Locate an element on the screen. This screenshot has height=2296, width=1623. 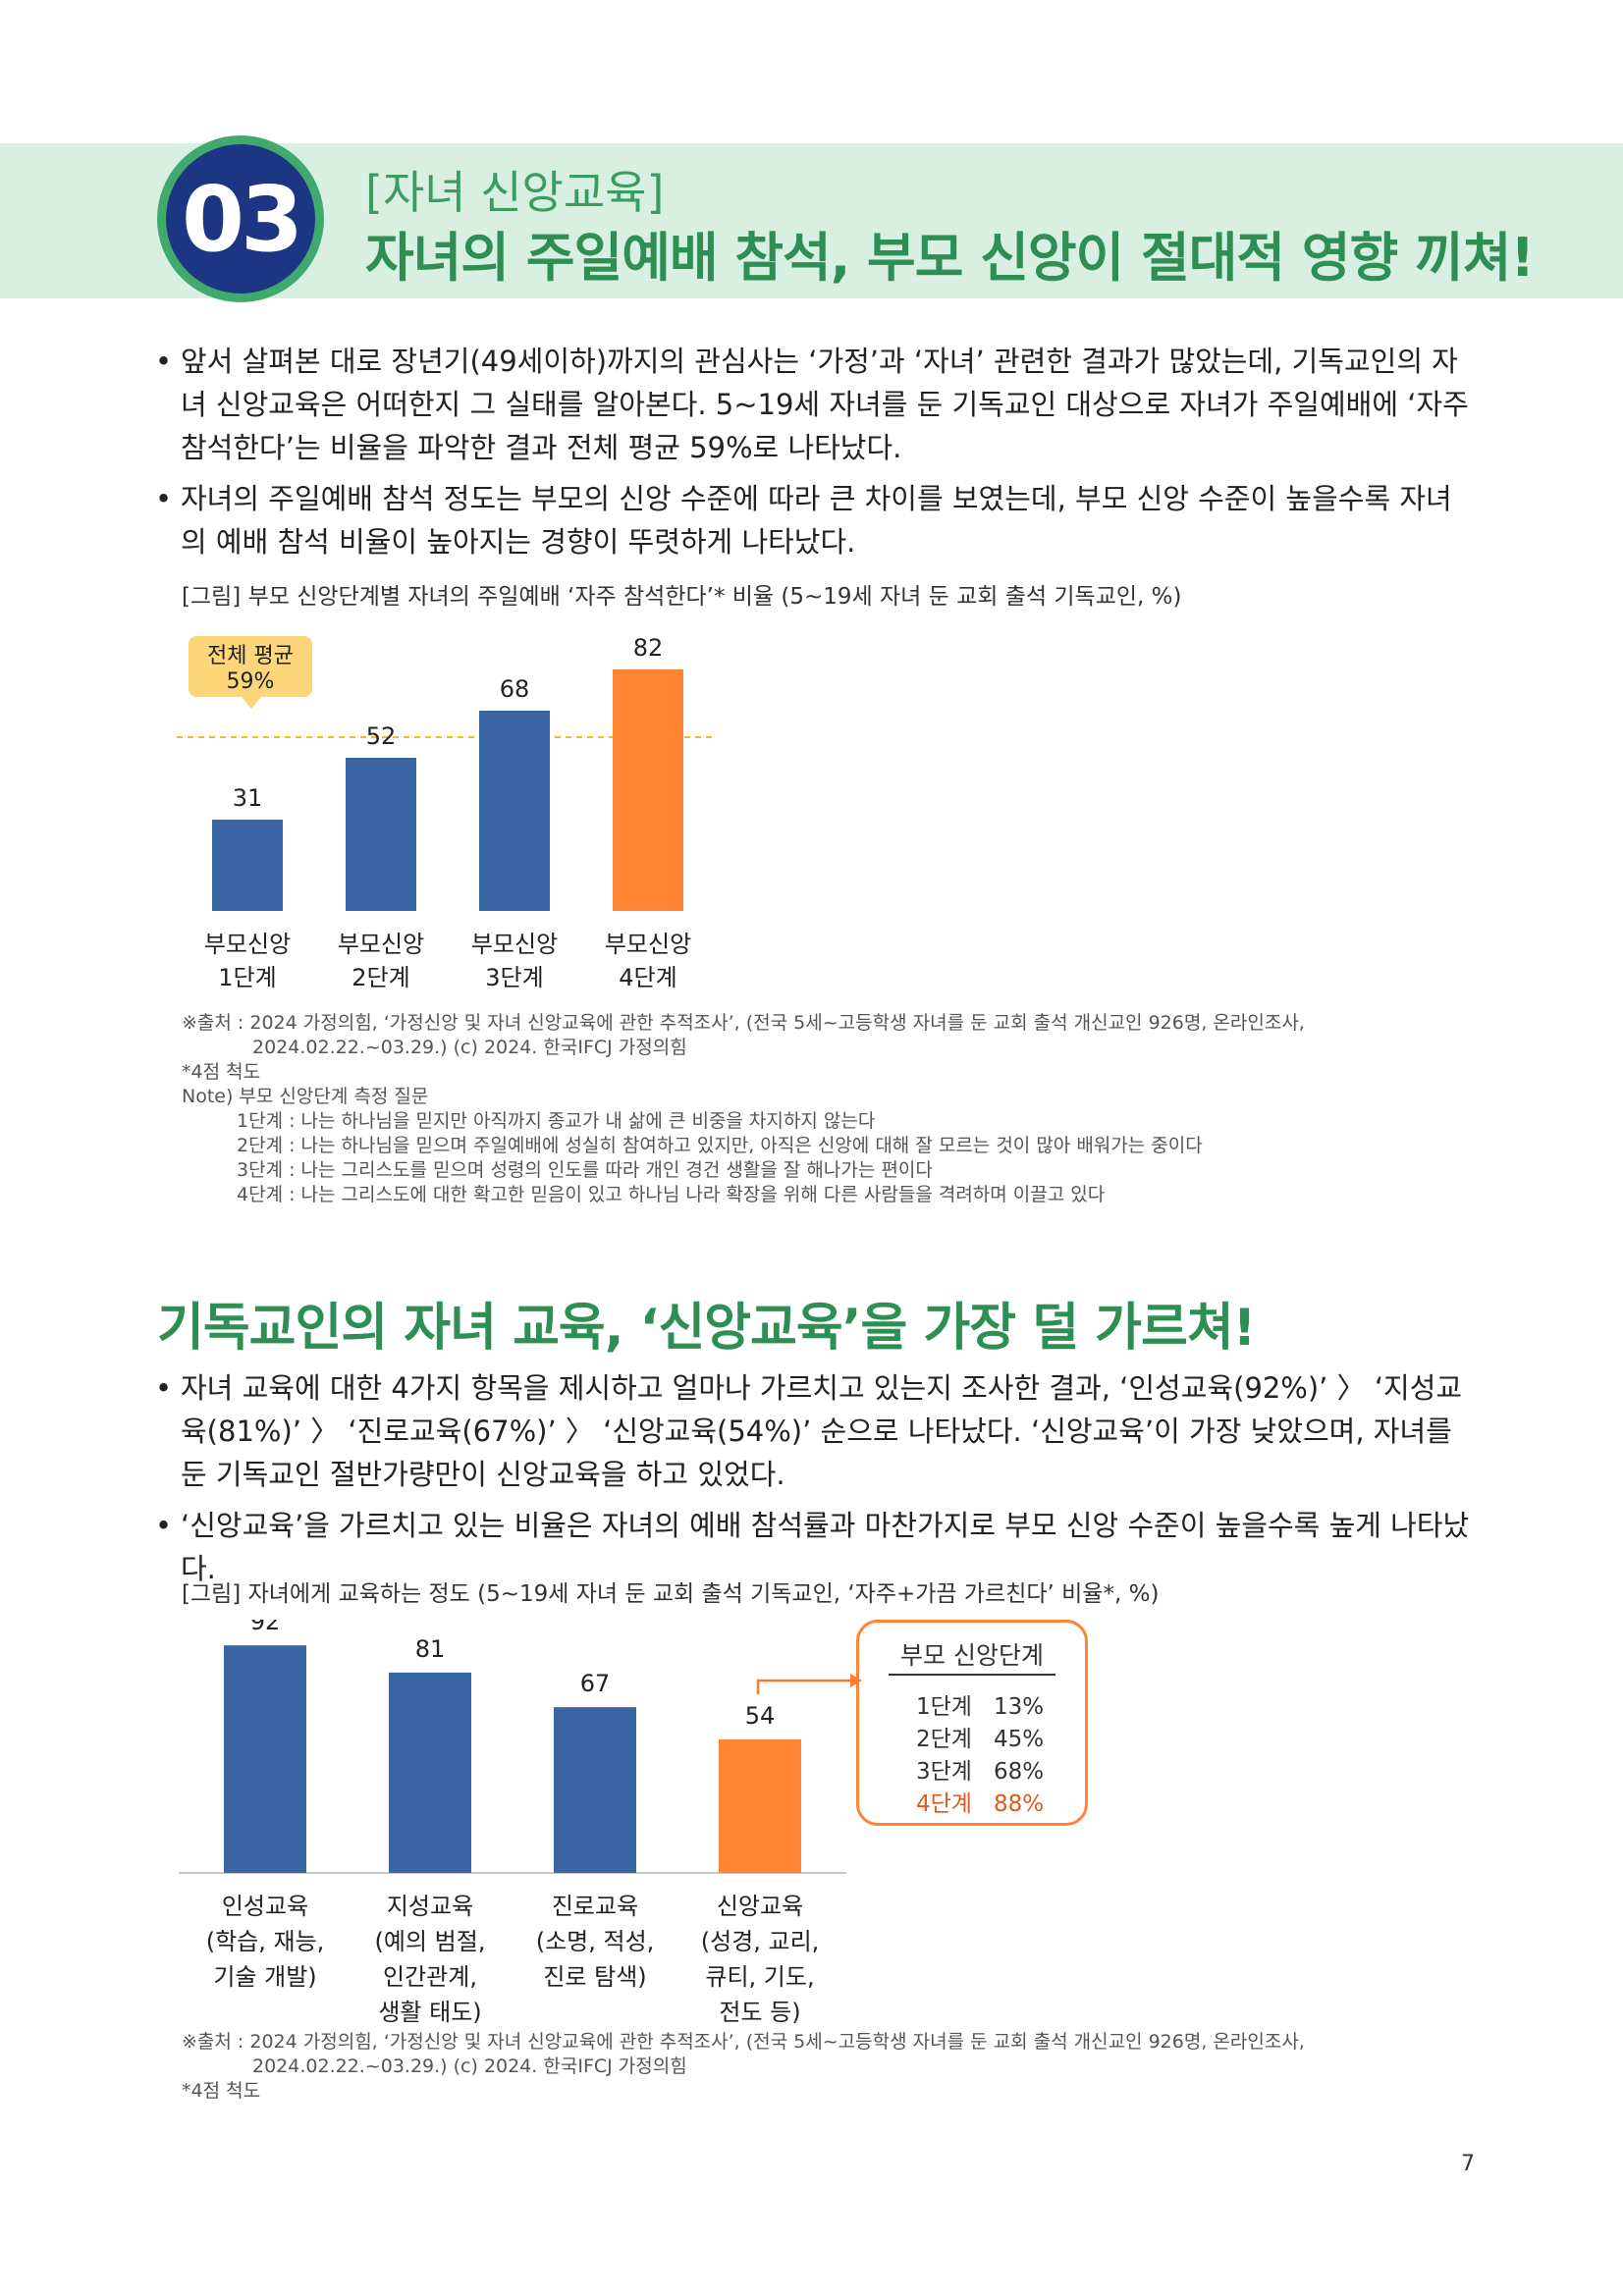
bar-value-label: 67 is located at coordinates (595, 1683).